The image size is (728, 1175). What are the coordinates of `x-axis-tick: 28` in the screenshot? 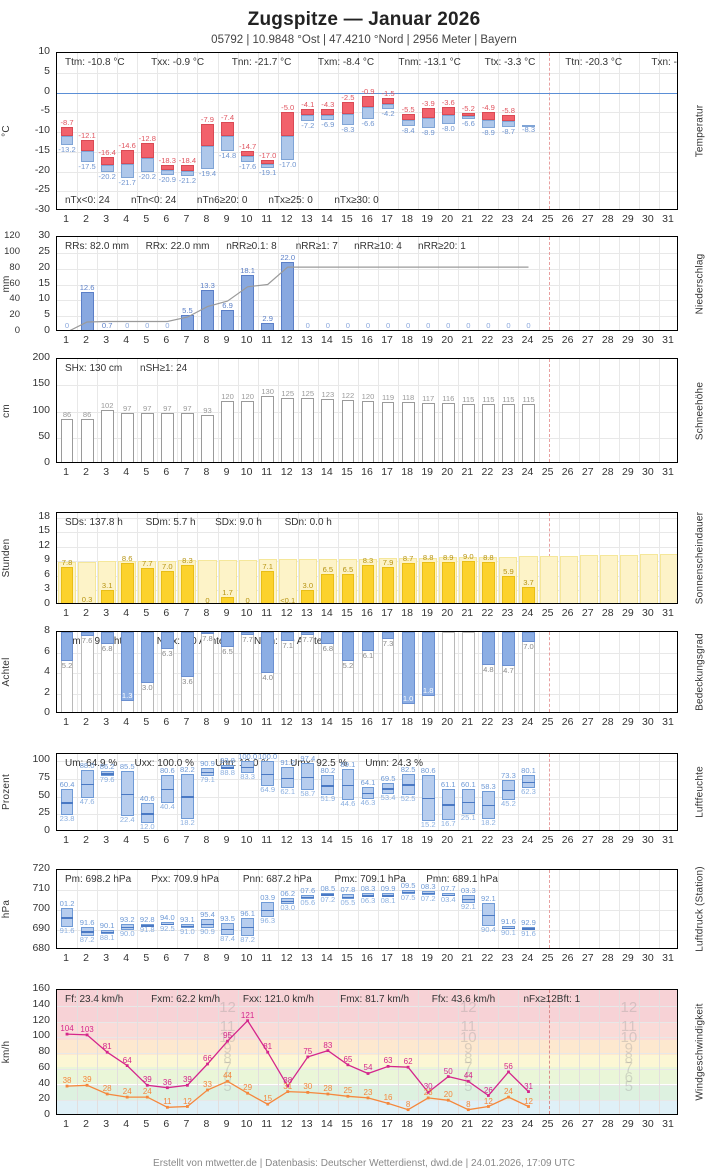 It's located at (607, 840).